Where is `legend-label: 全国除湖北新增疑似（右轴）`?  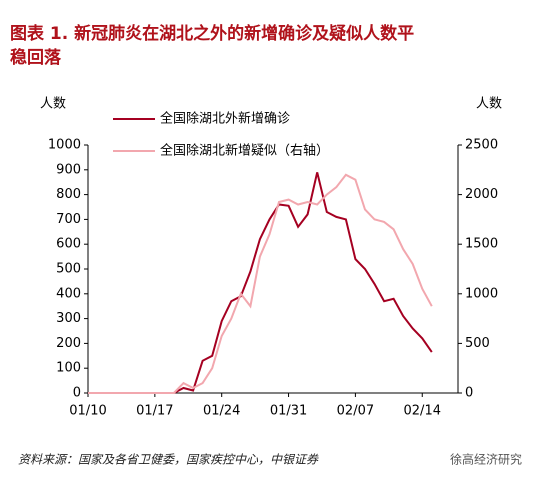 legend-label: 全国除湖北新增疑似（右轴） is located at coordinates (244, 151).